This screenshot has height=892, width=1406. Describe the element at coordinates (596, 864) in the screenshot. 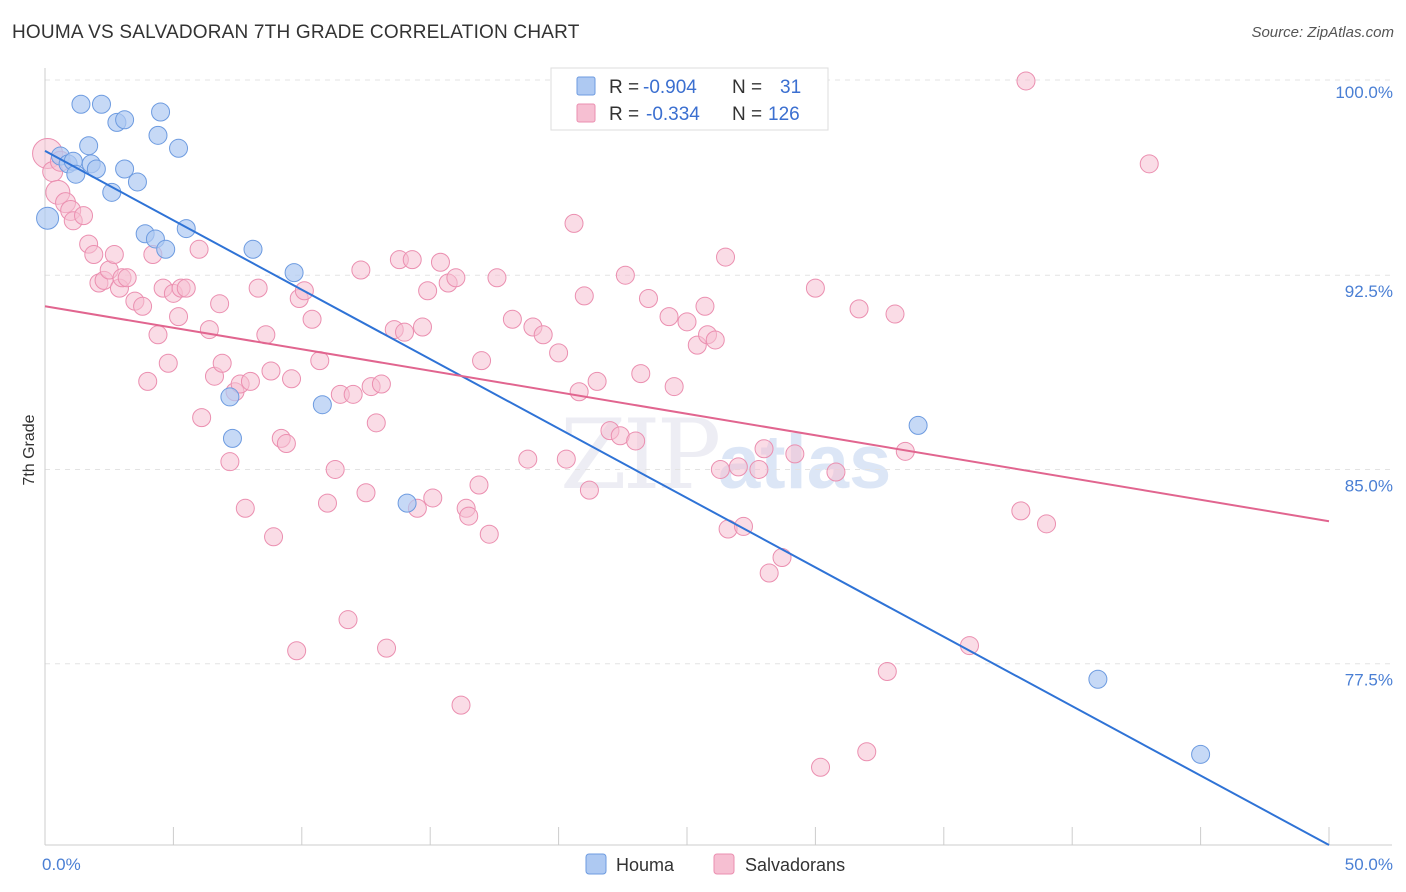

I see `bottom-legend-swatch-houma` at that location.